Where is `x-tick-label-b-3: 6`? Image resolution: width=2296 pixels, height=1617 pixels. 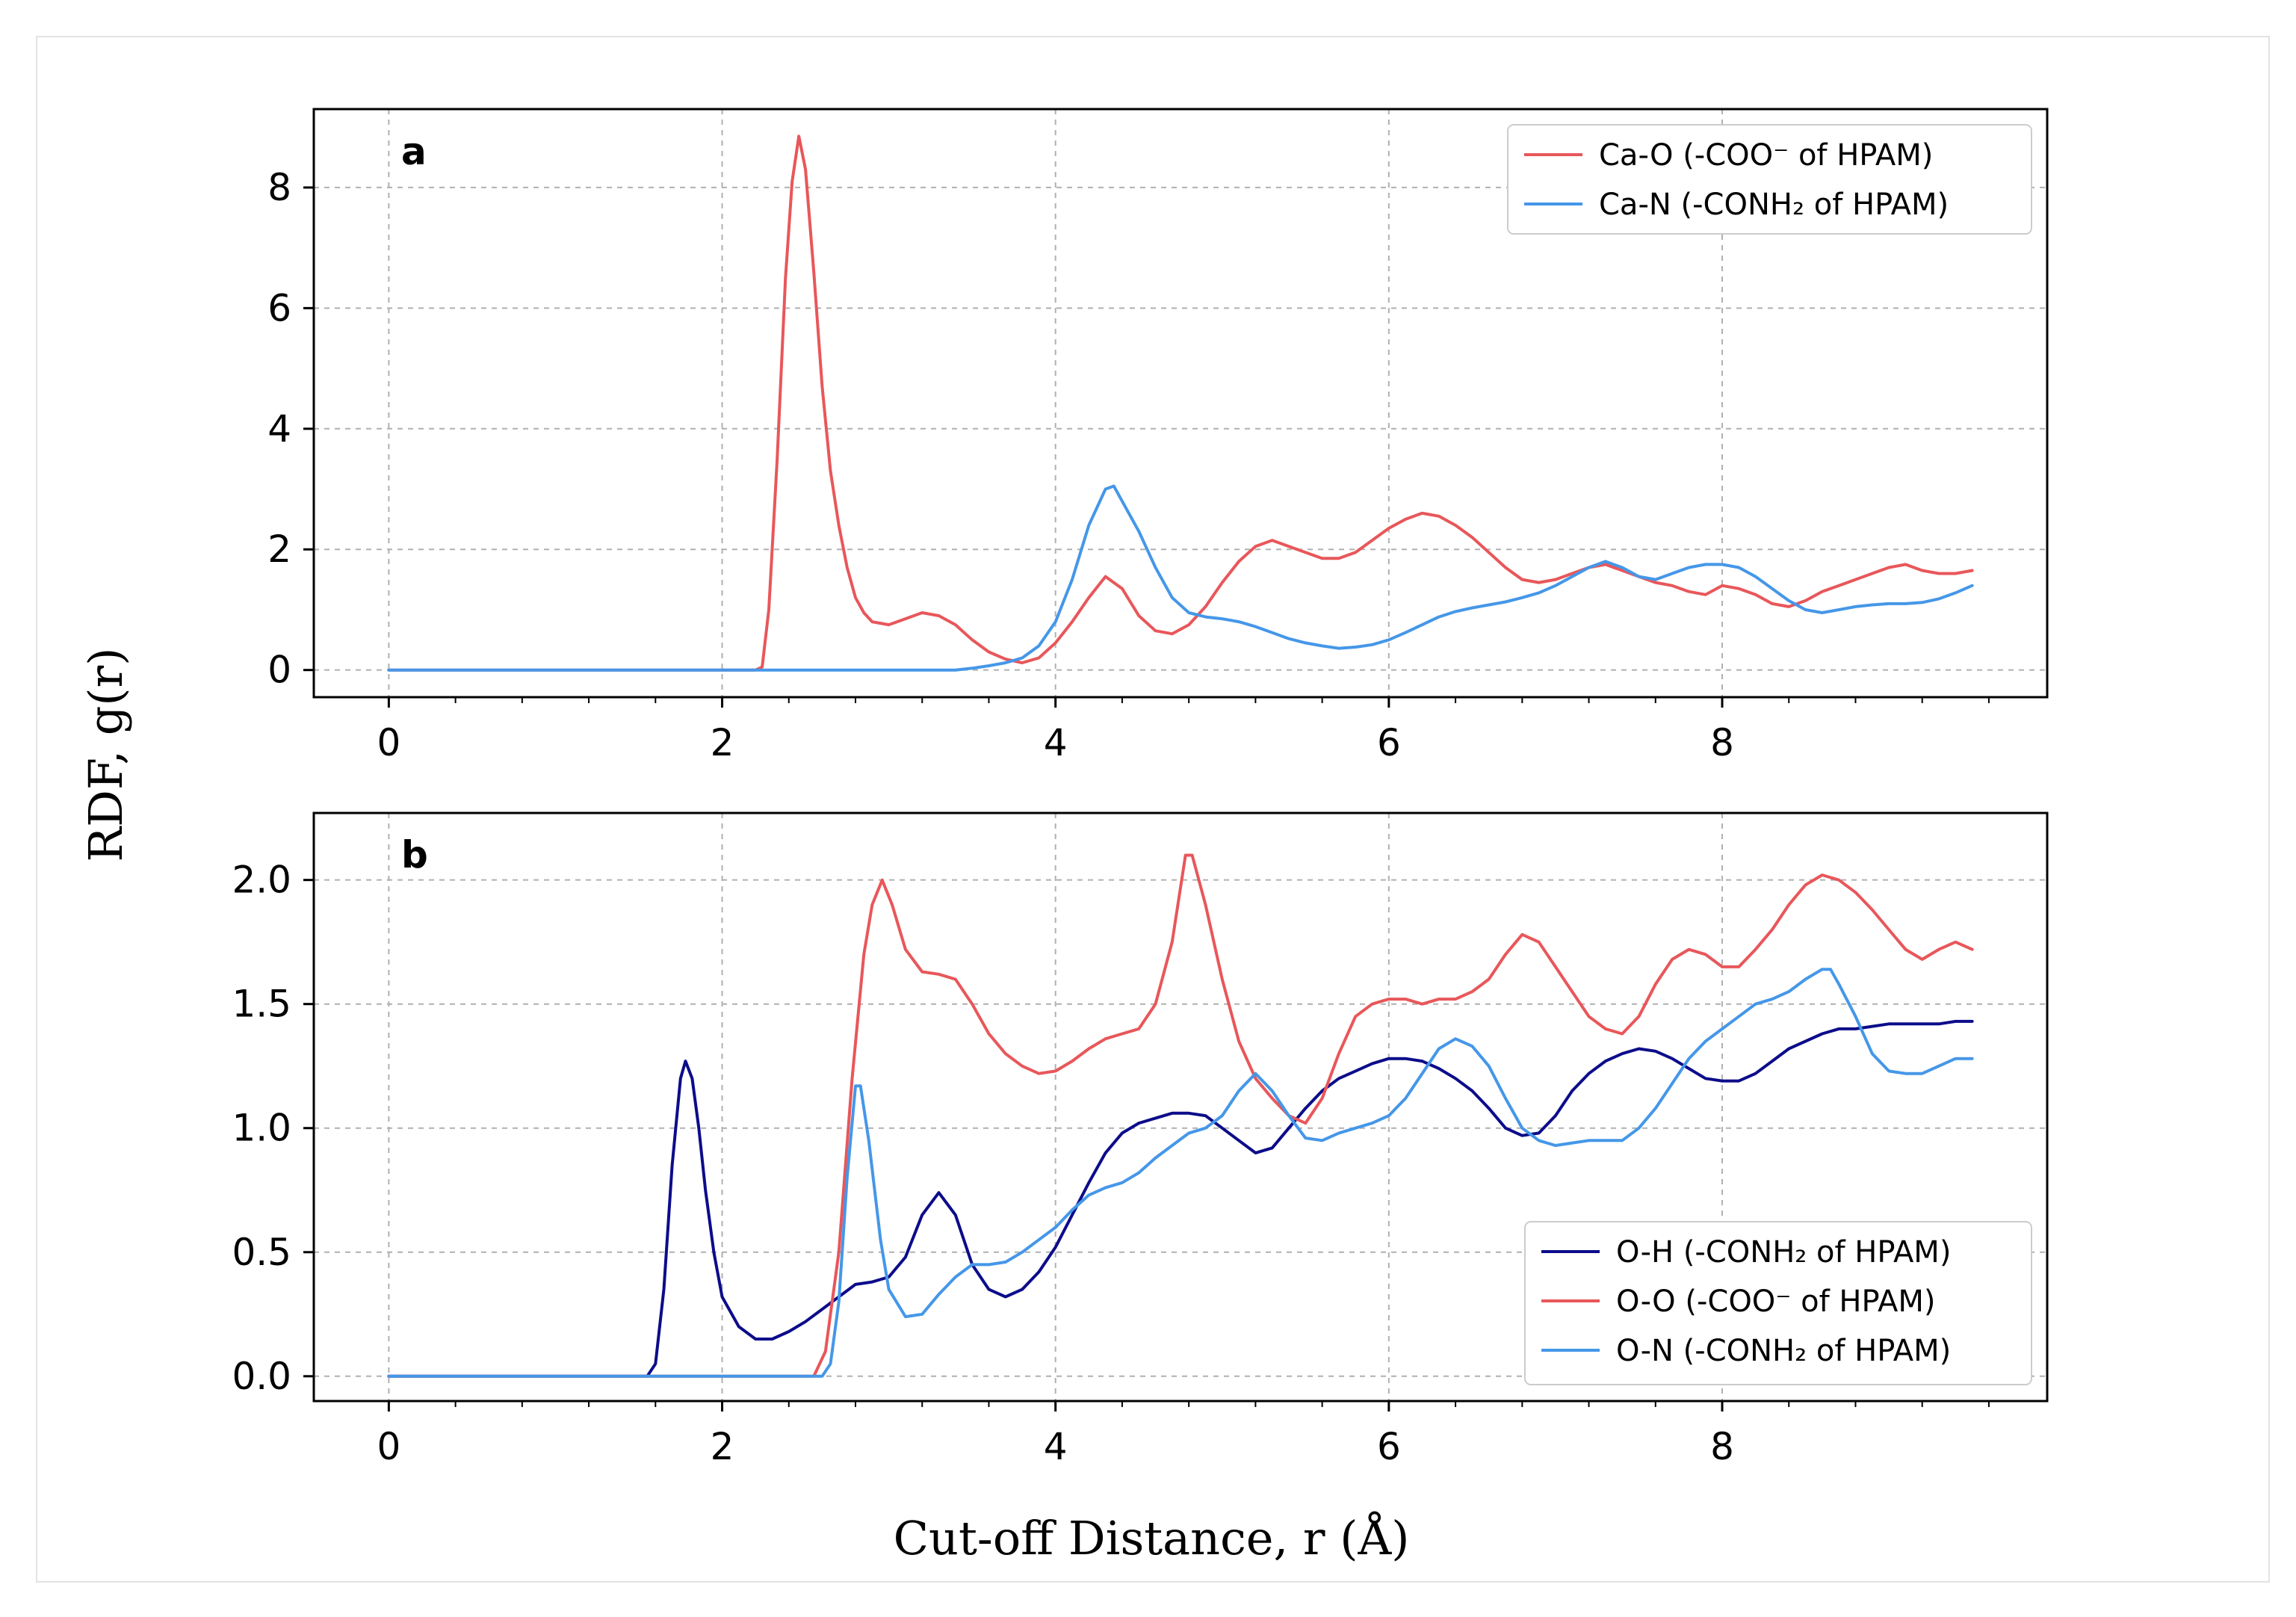 x-tick-label-b-3: 6 is located at coordinates (1389, 1446).